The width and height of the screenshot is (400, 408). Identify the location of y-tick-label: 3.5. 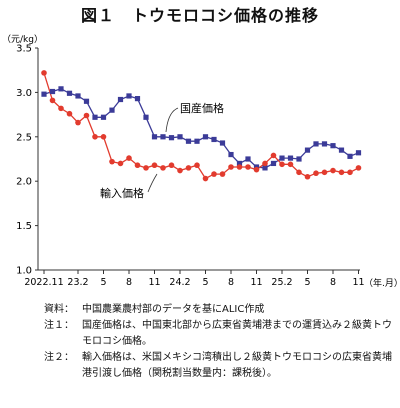
(24, 49).